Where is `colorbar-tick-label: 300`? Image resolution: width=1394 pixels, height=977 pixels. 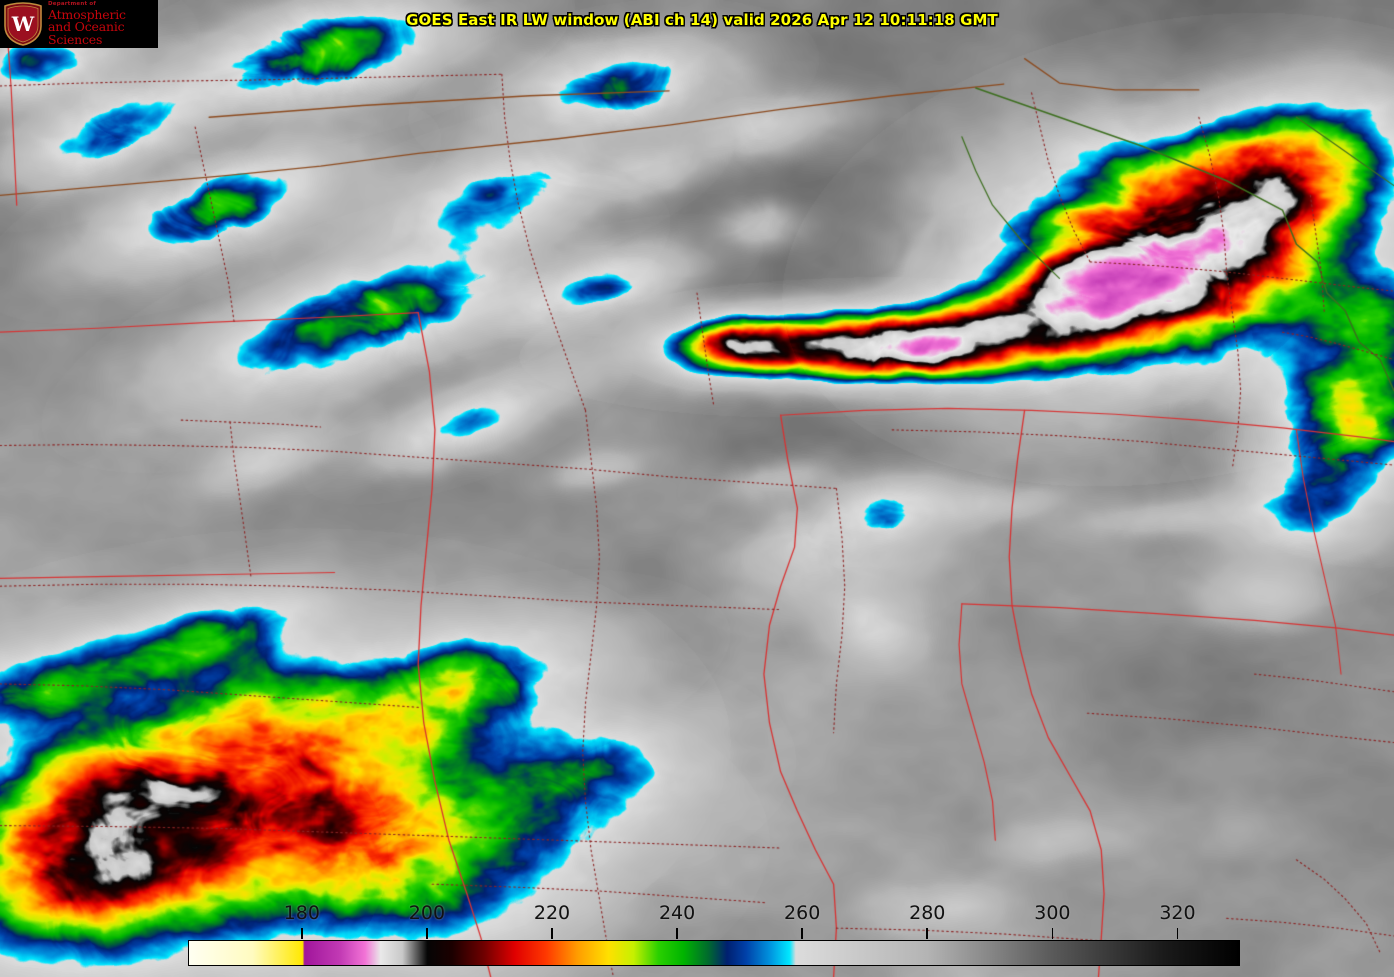
colorbar-tick-label: 300 is located at coordinates (1052, 913).